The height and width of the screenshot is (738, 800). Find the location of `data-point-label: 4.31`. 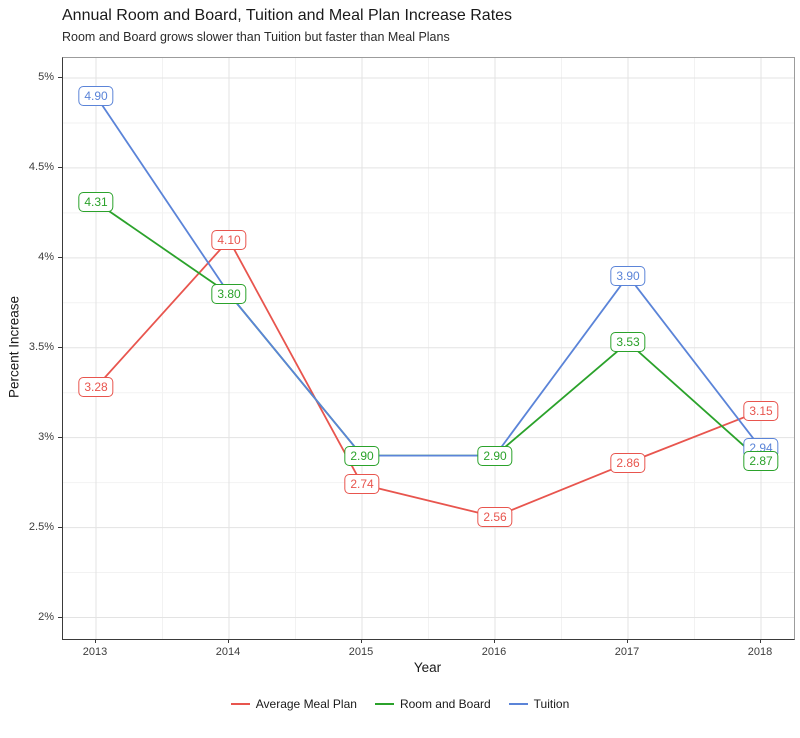

data-point-label: 4.31 is located at coordinates (96, 202).